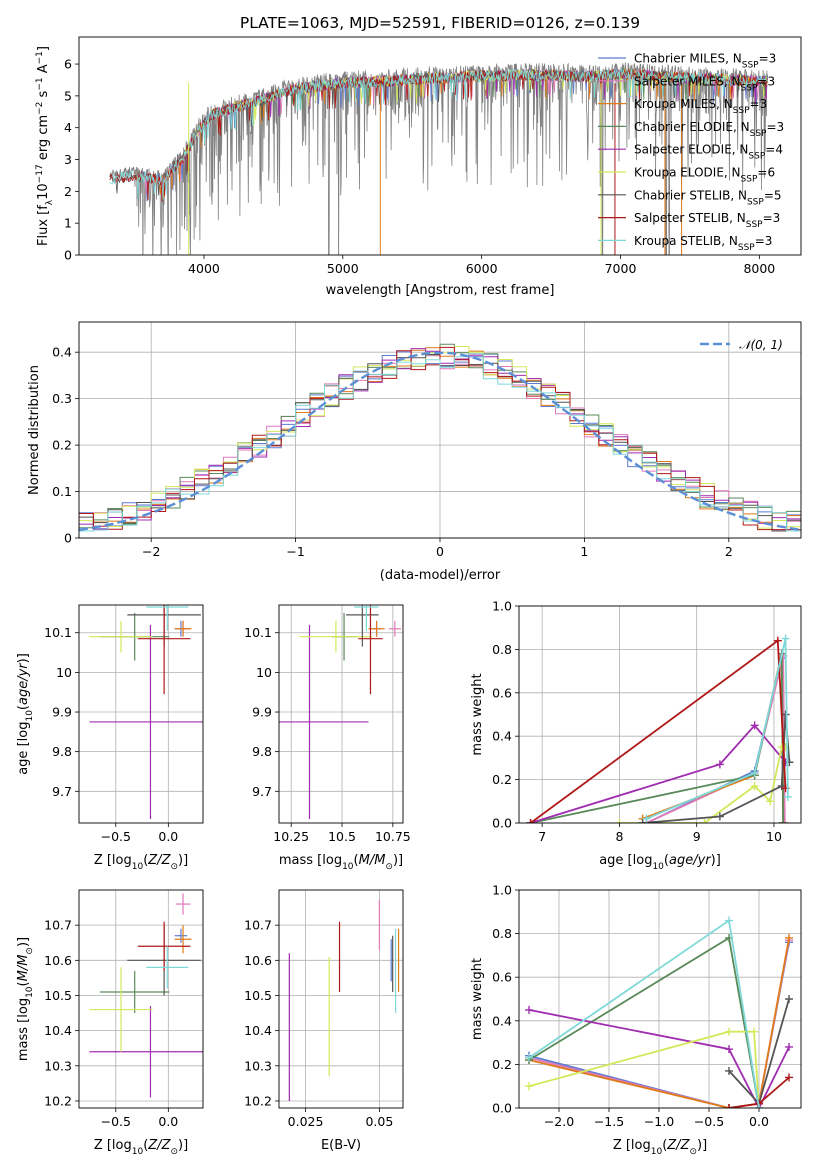 The image size is (819, 1170). I want to click on x-tick-label: 2, so click(729, 551).